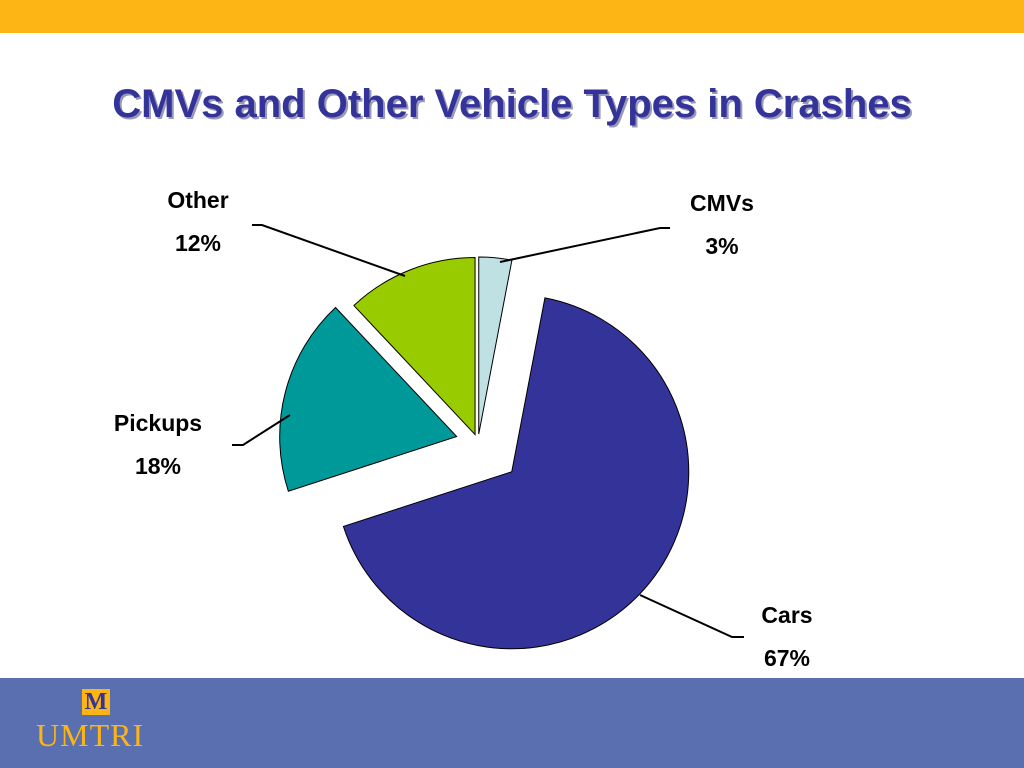 The image size is (1024, 768). What do you see at coordinates (197, 200) in the screenshot?
I see `slice-label: Other` at bounding box center [197, 200].